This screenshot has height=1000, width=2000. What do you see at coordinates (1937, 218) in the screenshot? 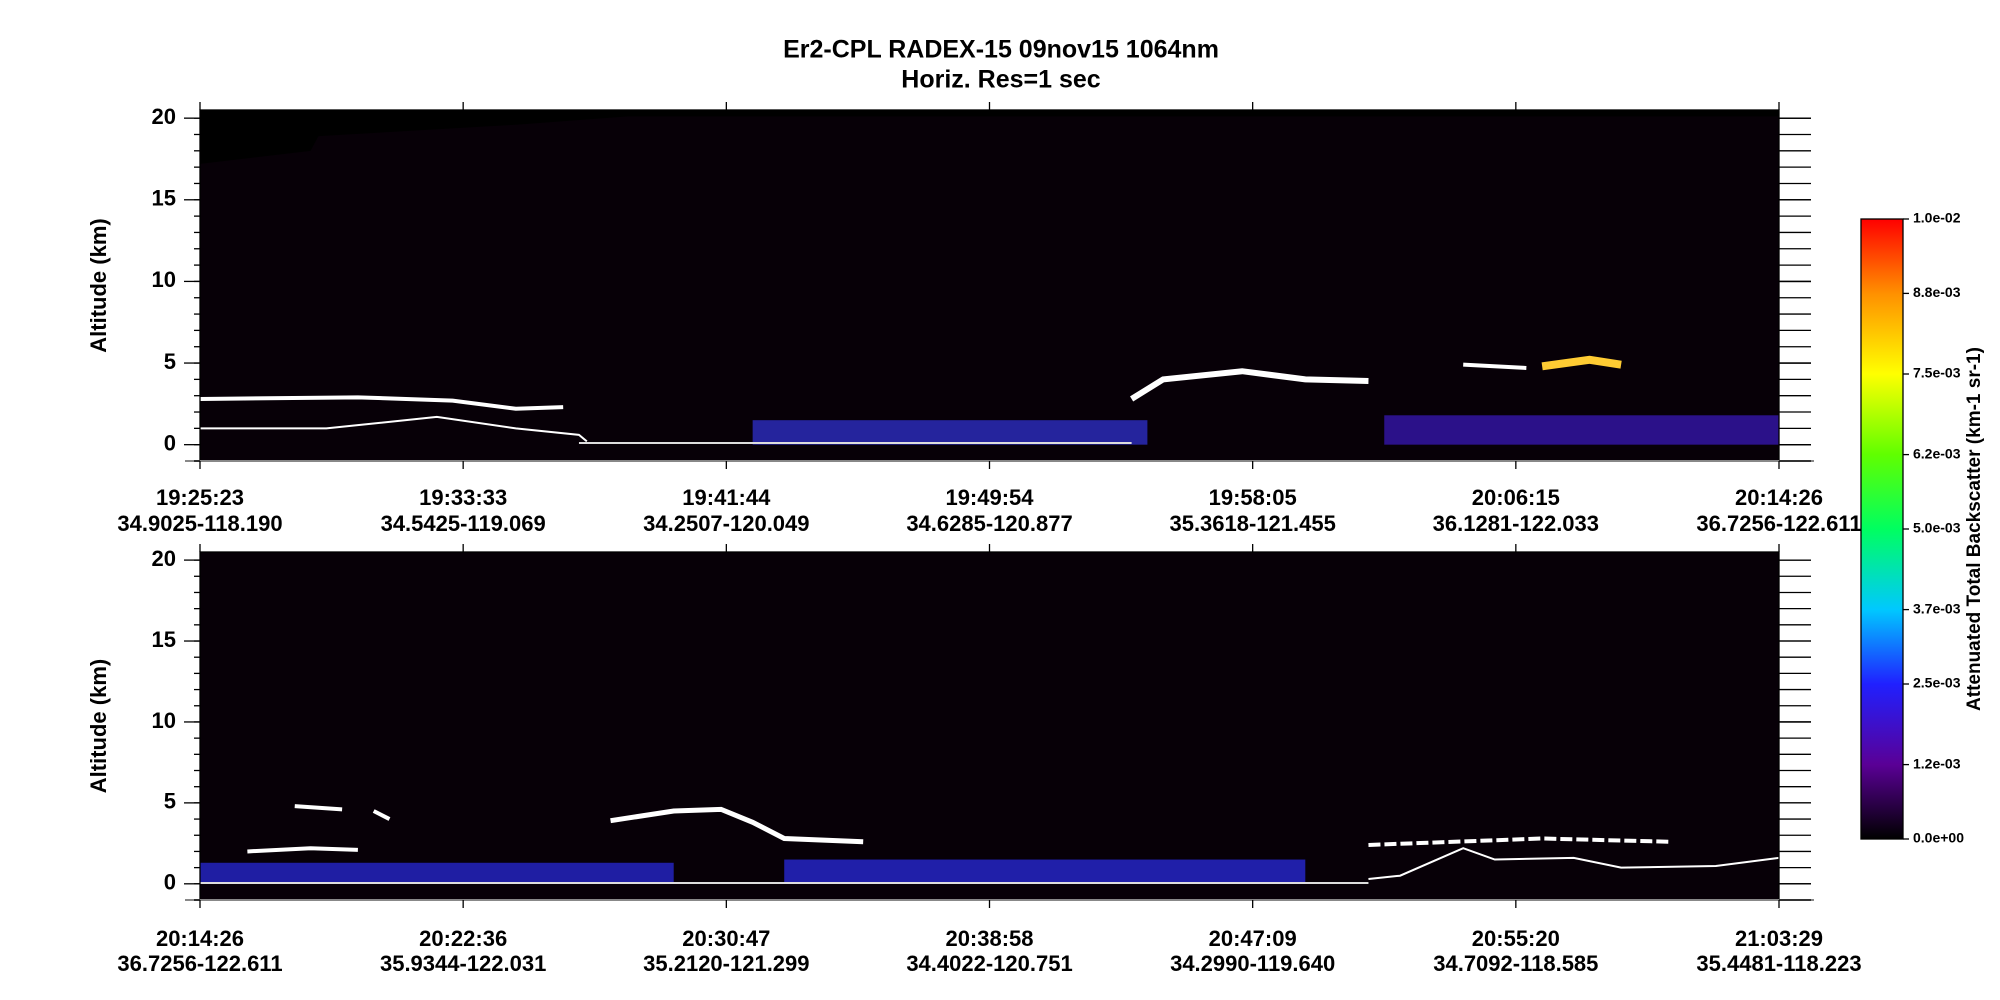
I see `colorbar-tick-label: 1.0e-02` at bounding box center [1937, 218].